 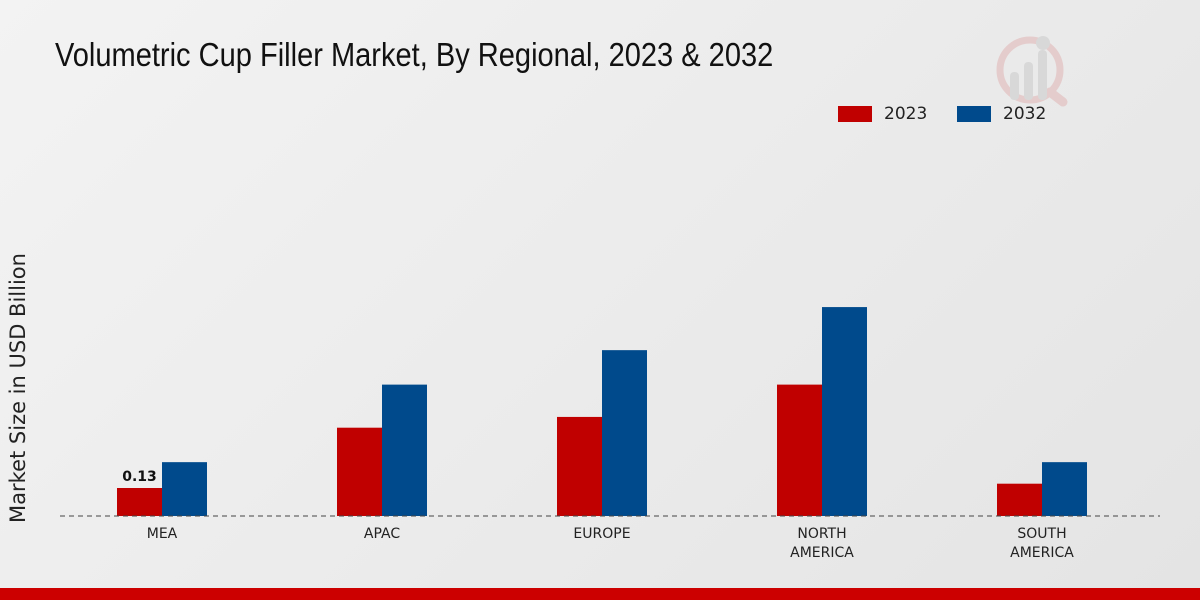 What do you see at coordinates (1001, 114) in the screenshot?
I see `legend-item-2032: 2032` at bounding box center [1001, 114].